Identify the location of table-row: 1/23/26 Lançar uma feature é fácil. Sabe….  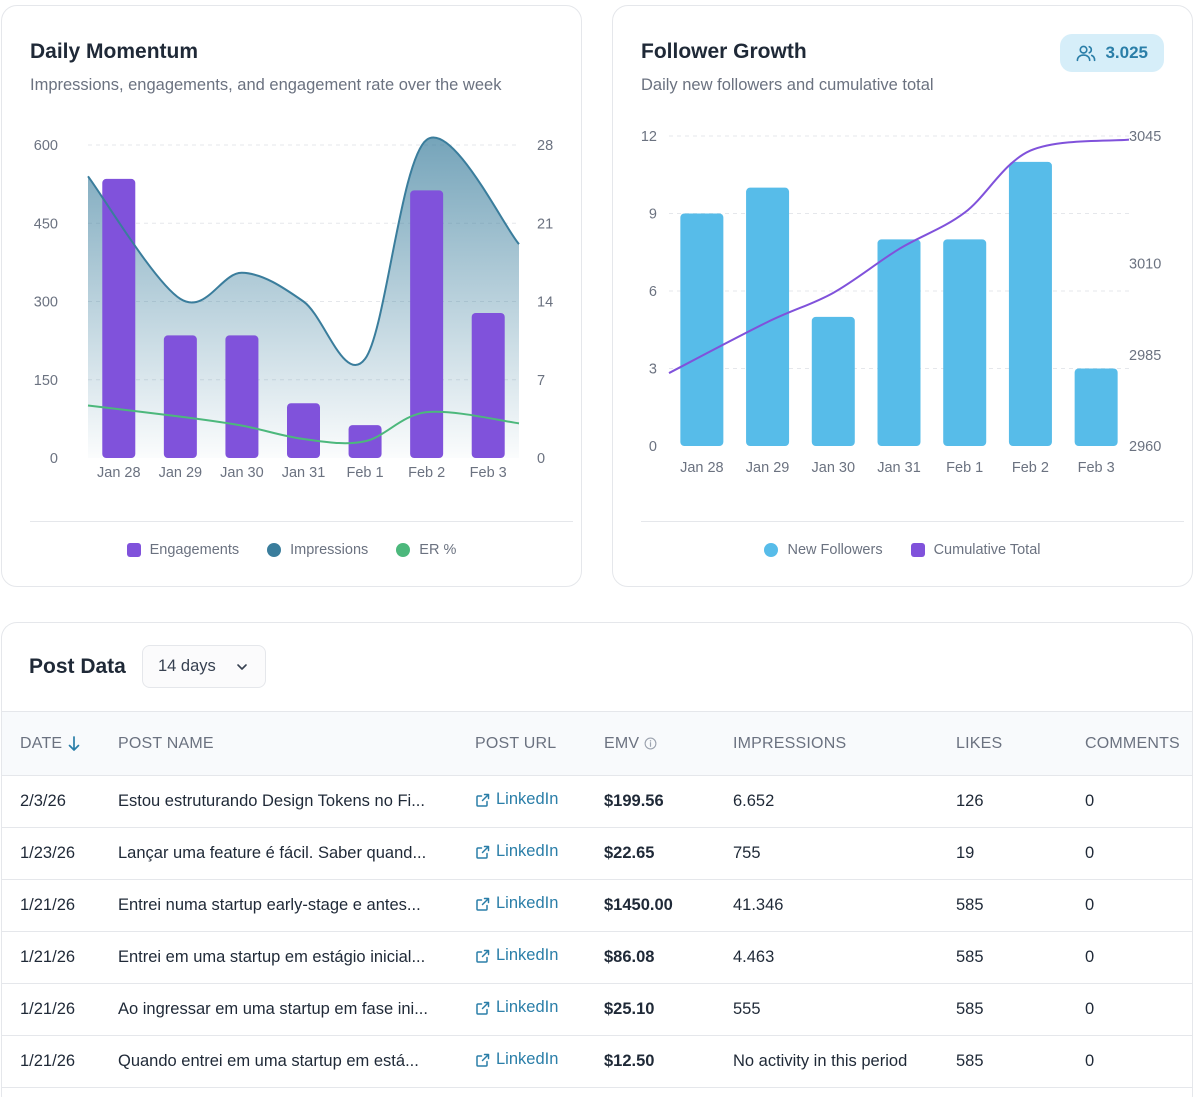
(597, 854).